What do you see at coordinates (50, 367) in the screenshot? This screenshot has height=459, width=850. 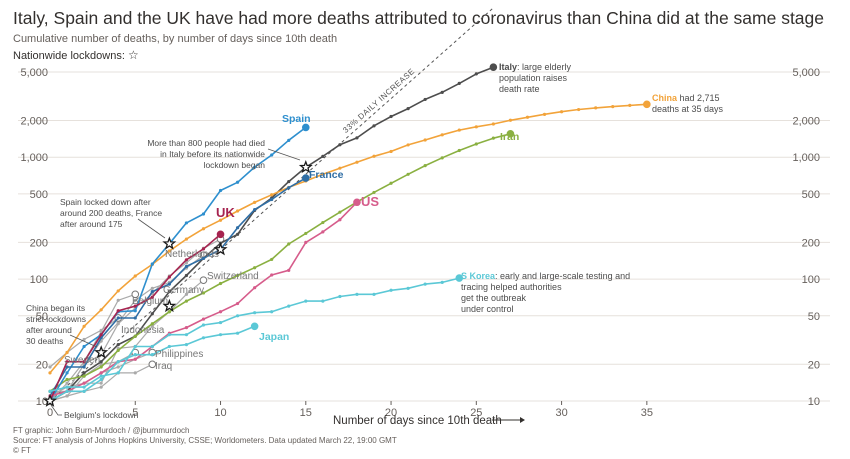 I see `data-point-indonesia` at bounding box center [50, 367].